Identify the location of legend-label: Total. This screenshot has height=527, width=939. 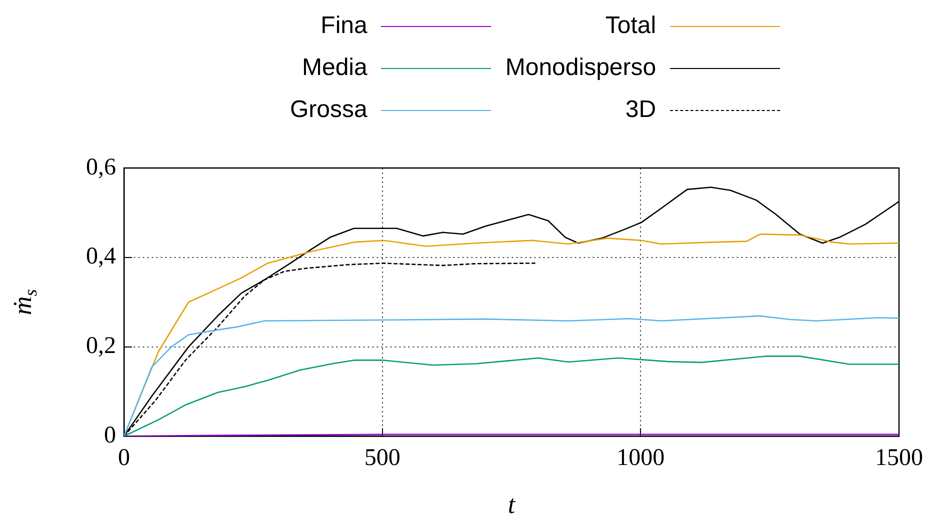
(630, 26).